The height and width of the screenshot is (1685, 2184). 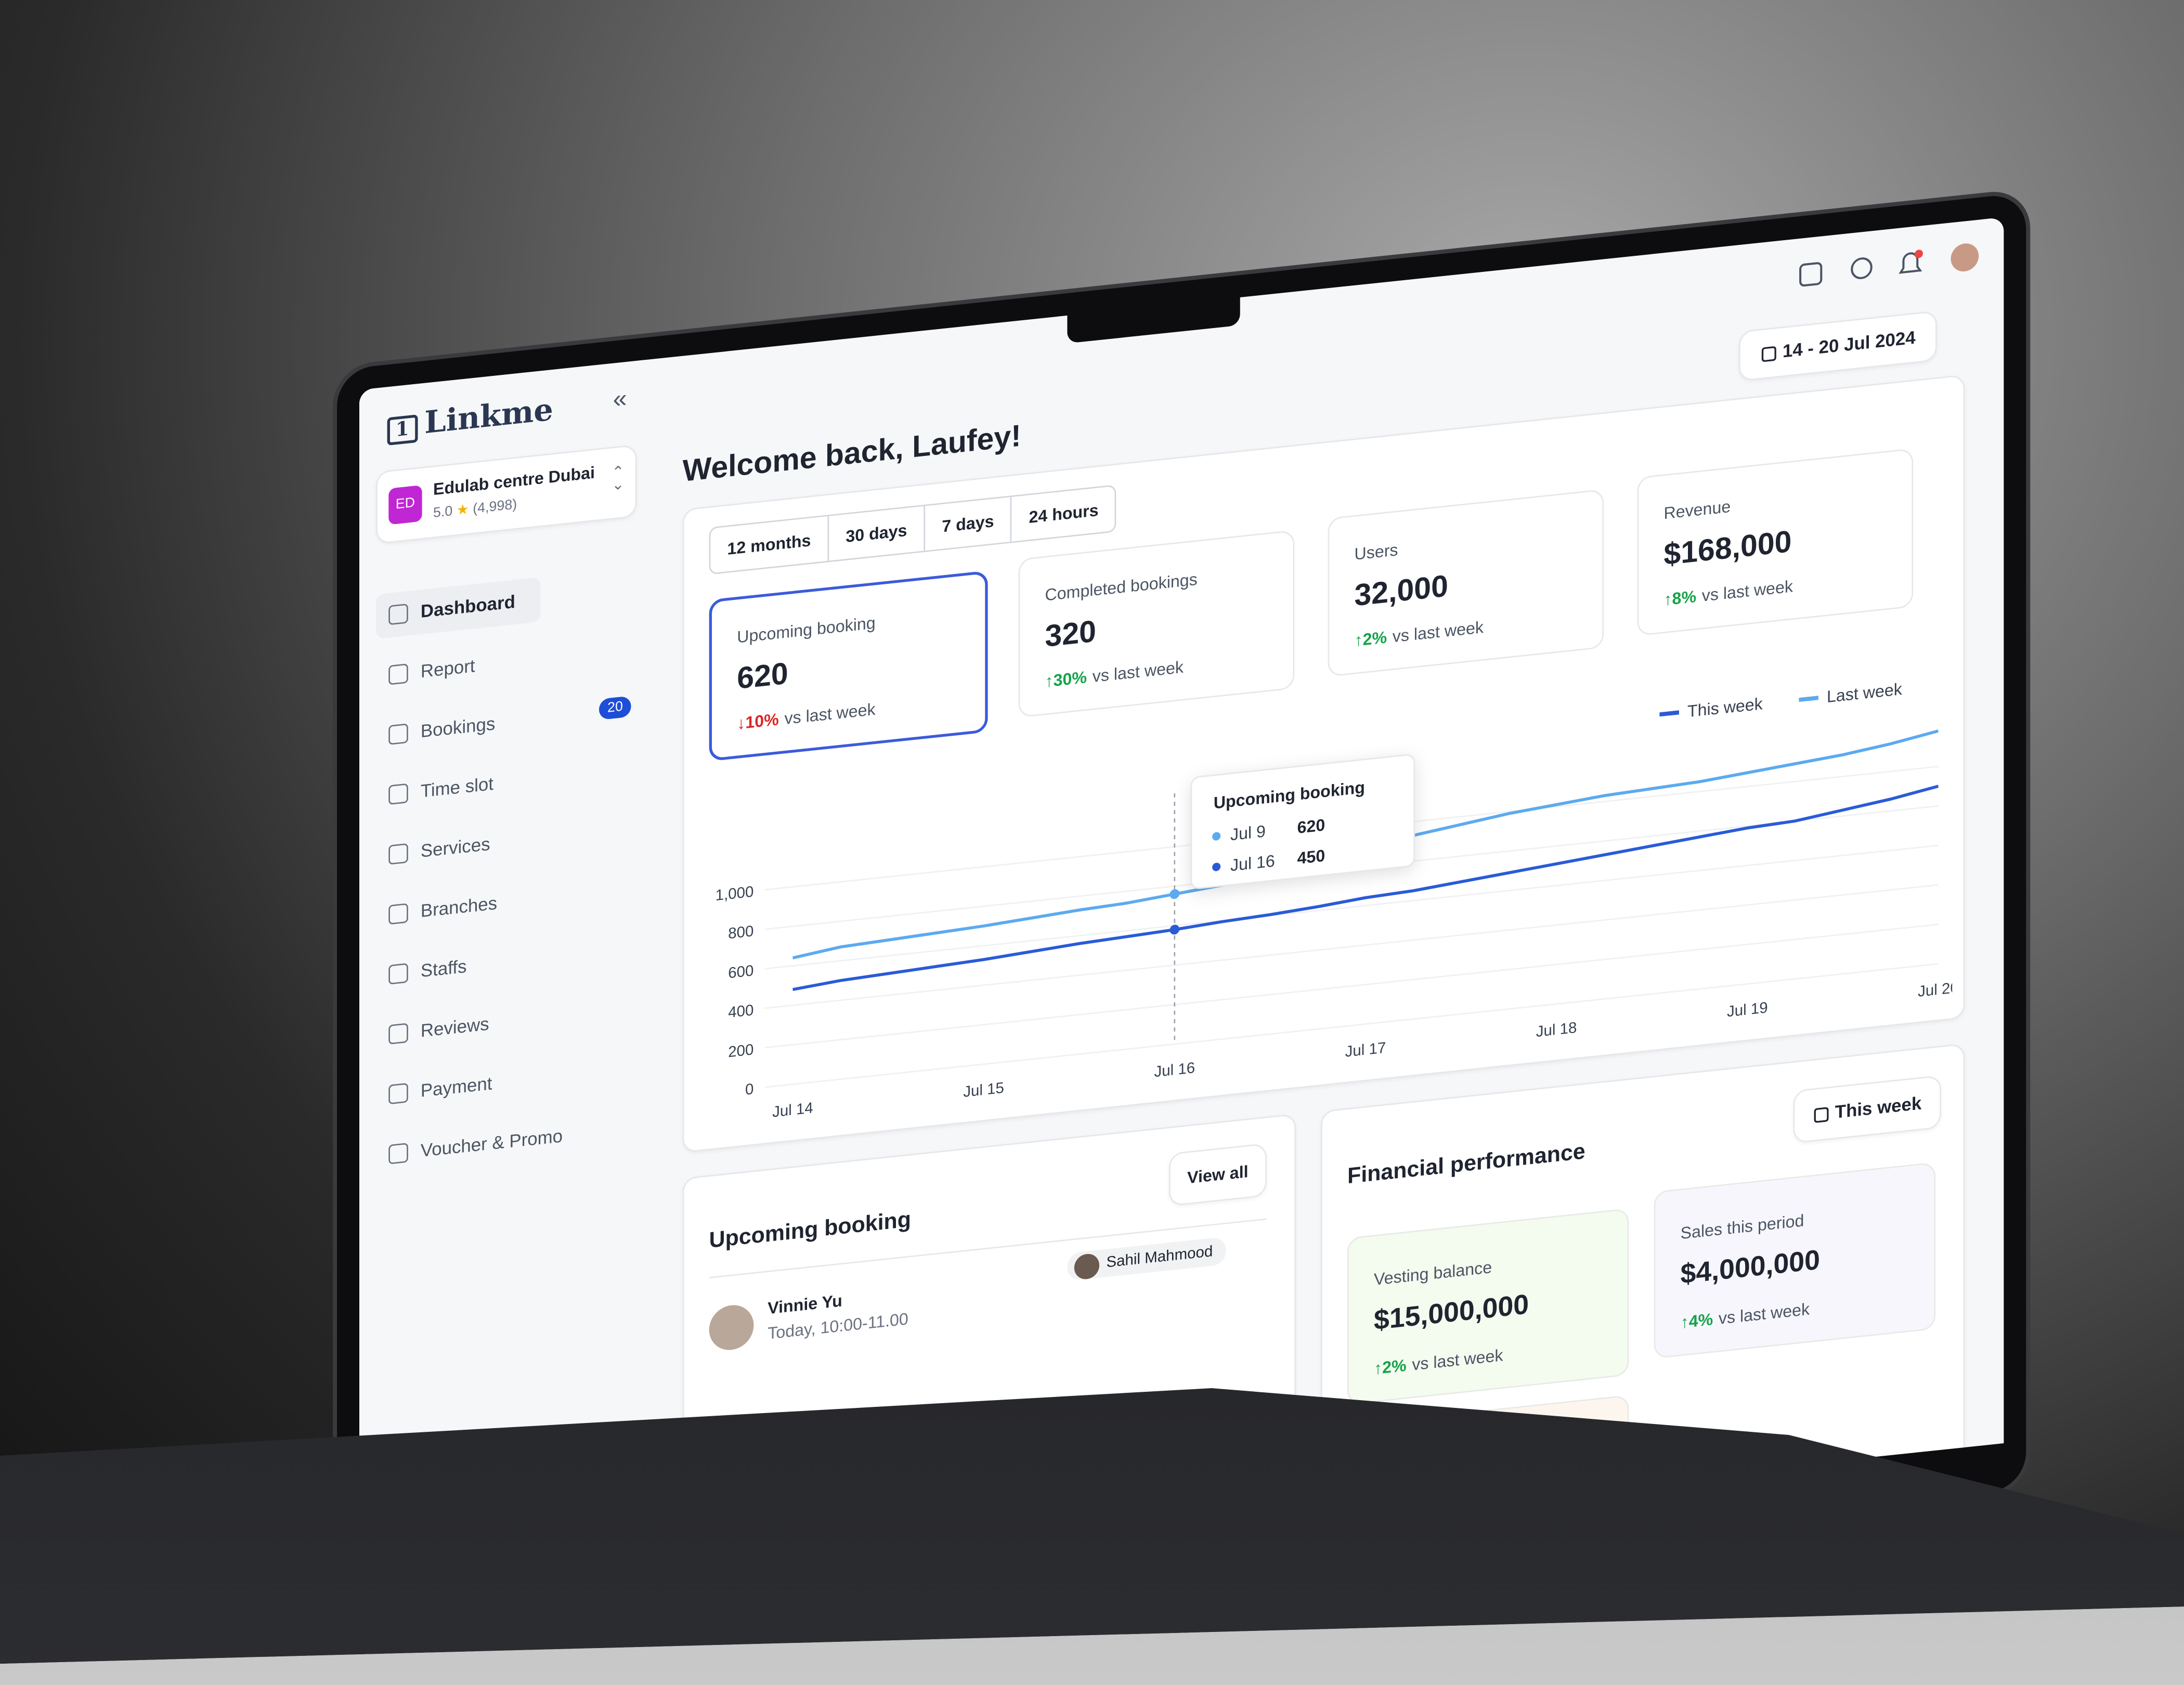 I want to click on stat-change-row: ↑8% vs last week, so click(x=1728, y=593).